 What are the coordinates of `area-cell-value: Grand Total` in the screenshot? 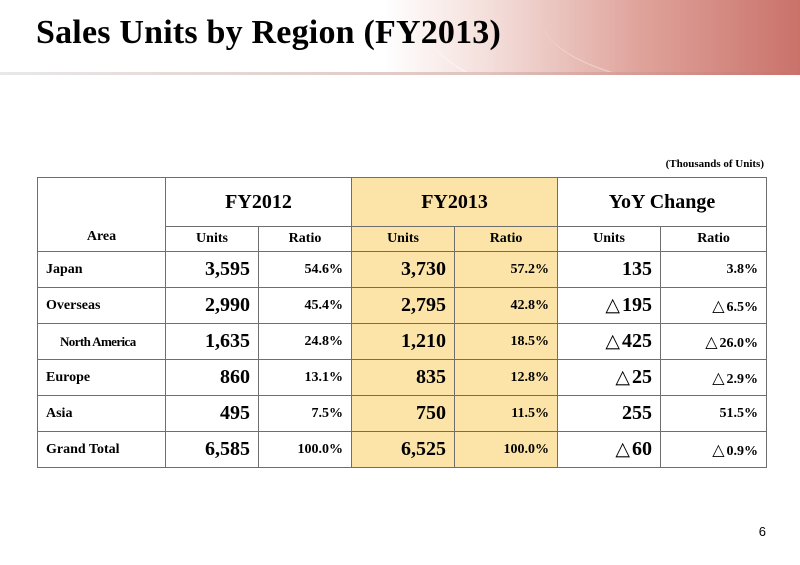 It's located at (83, 449).